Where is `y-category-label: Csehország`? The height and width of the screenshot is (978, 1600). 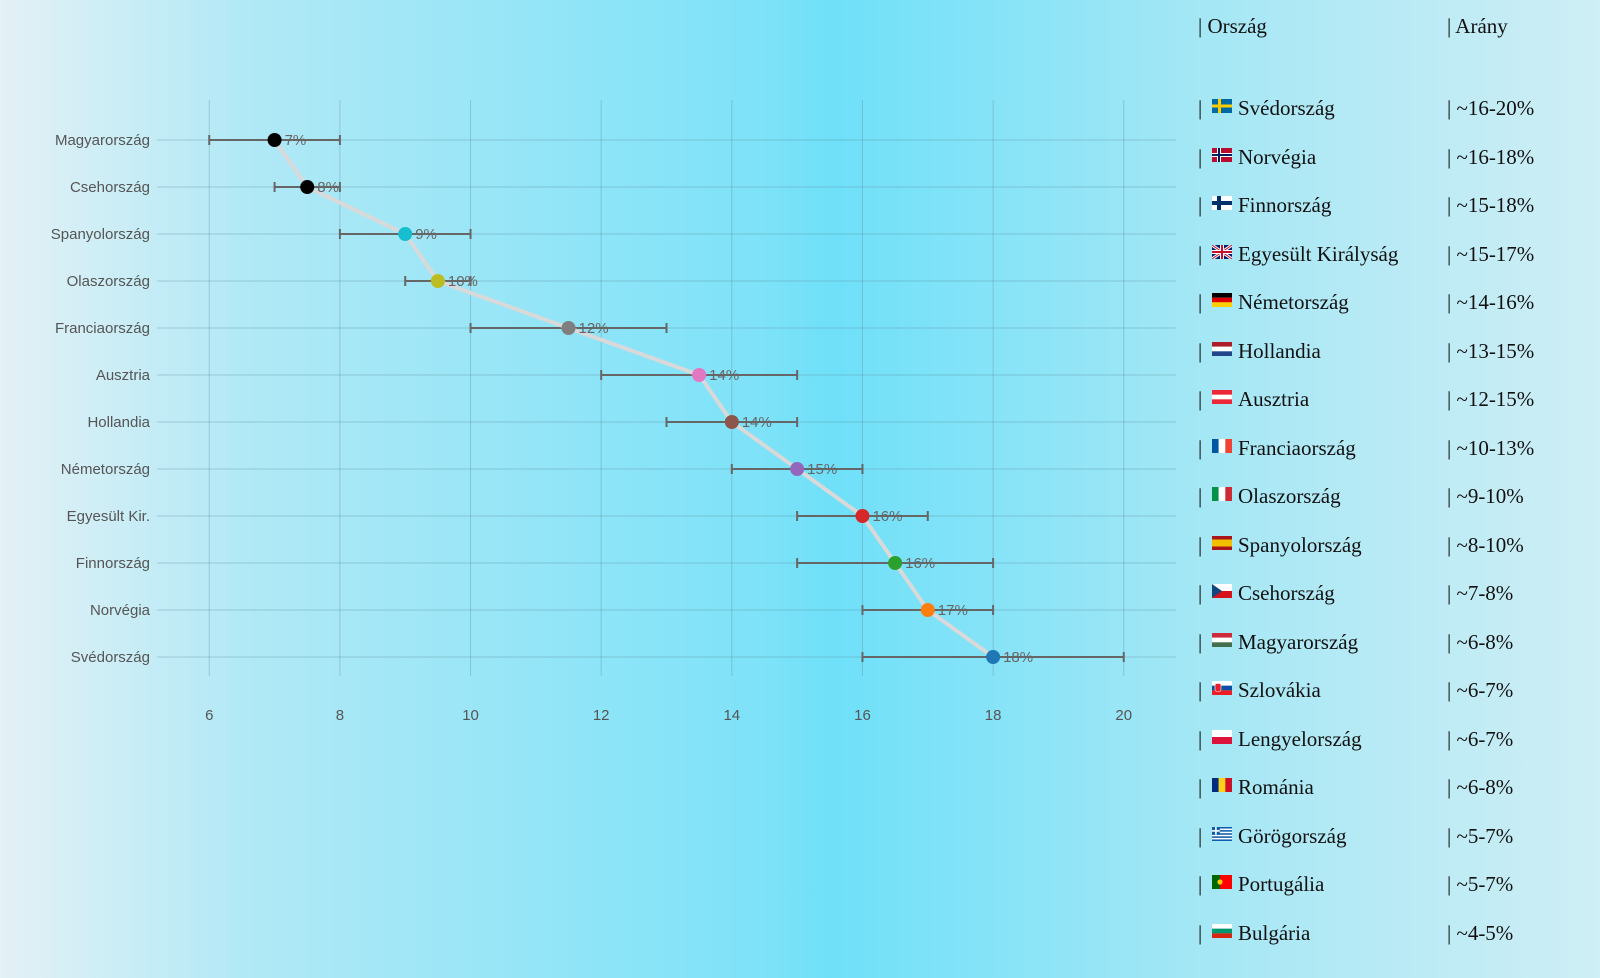 y-category-label: Csehország is located at coordinates (110, 187).